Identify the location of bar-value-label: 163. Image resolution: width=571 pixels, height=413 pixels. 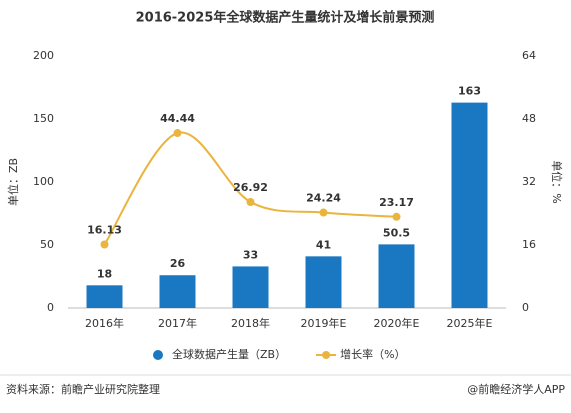
(469, 91).